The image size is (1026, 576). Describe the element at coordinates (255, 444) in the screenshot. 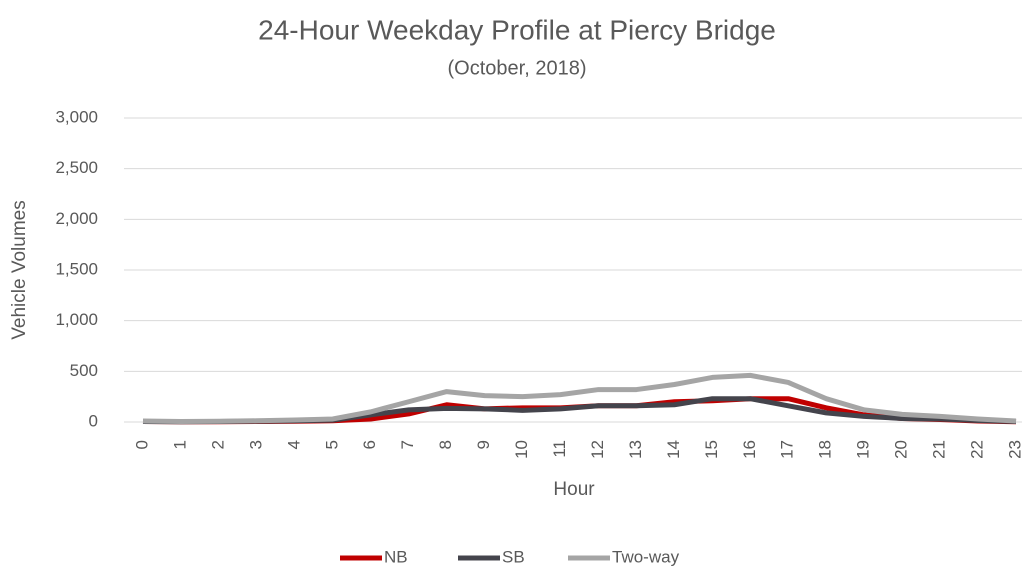

I see `x-tick-label: 3` at that location.